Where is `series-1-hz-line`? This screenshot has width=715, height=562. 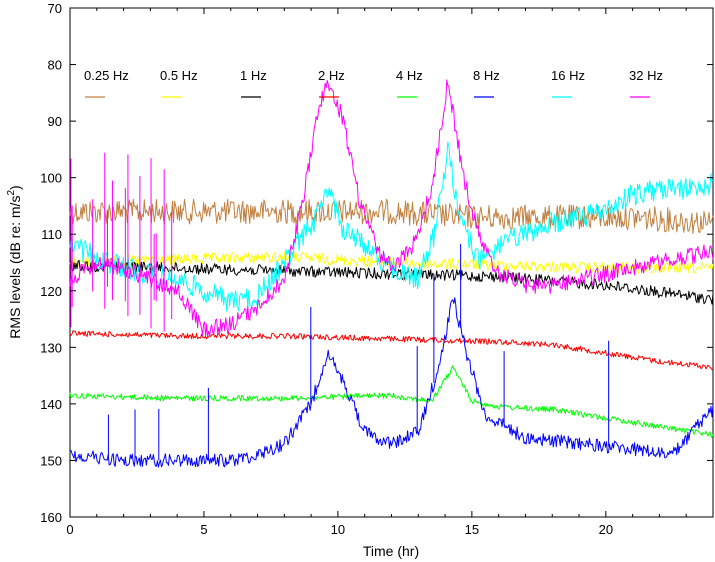 series-1-hz-line is located at coordinates (391, 282).